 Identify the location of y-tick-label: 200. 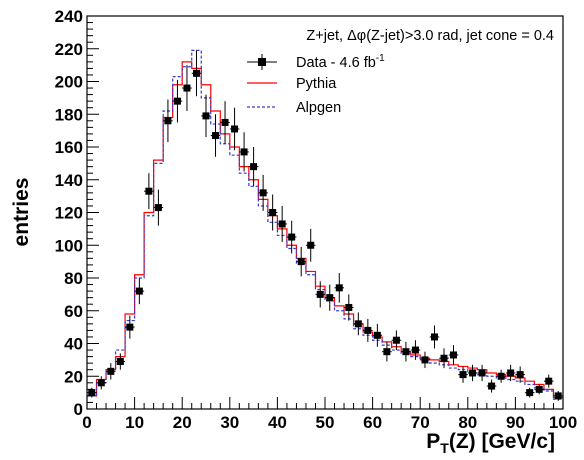
(69, 82).